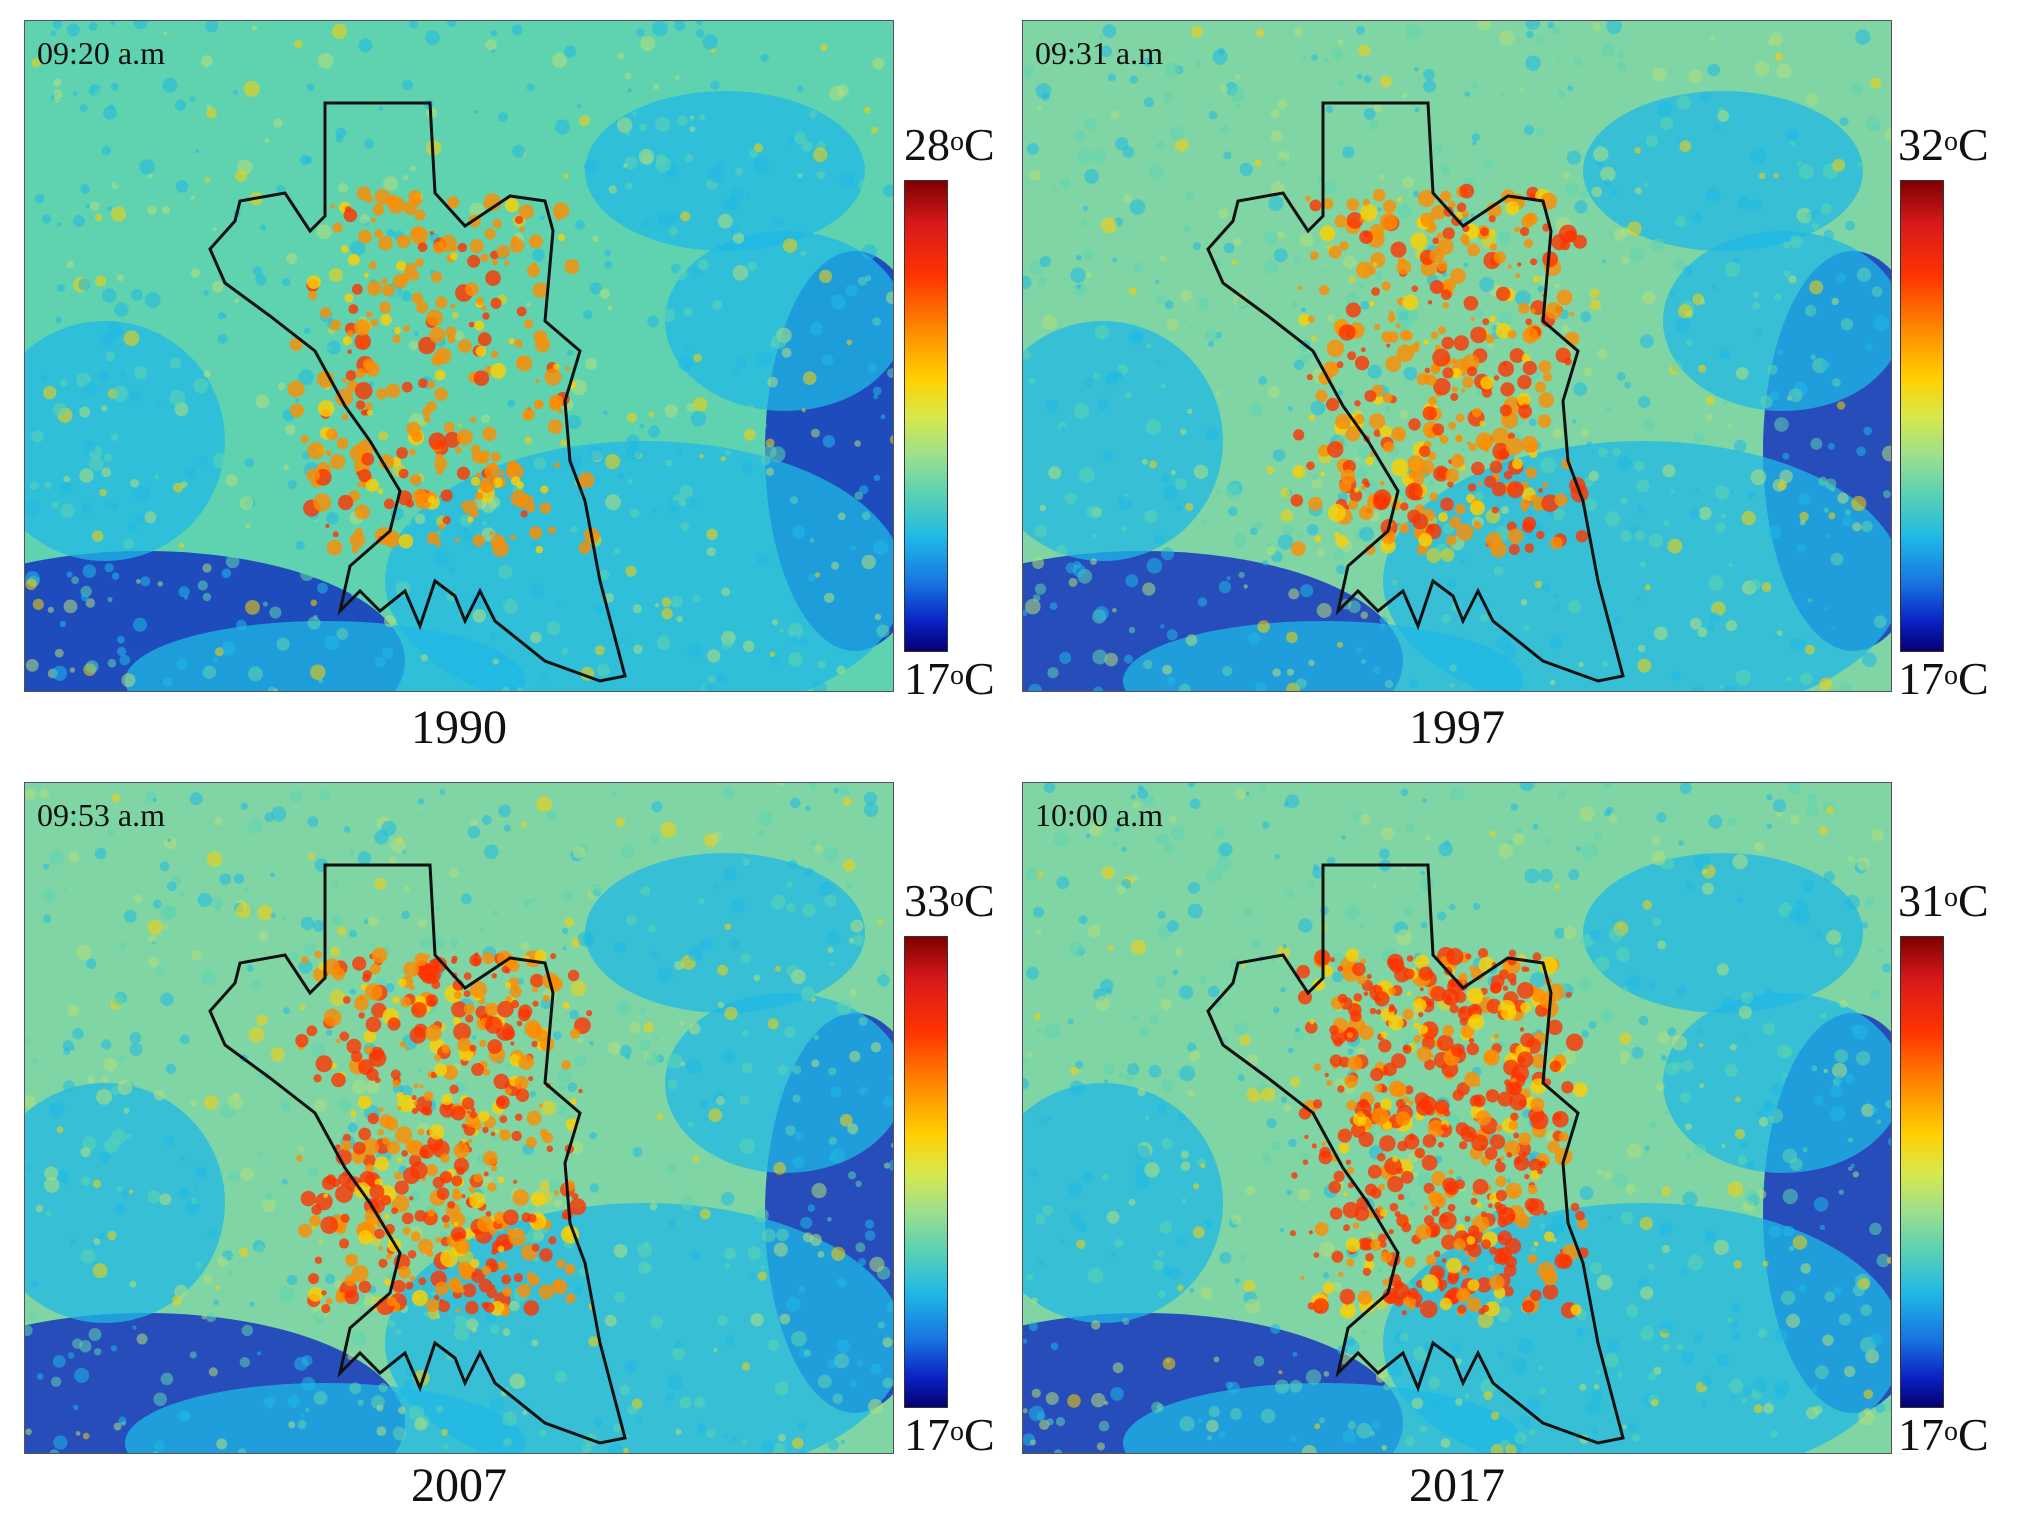 The width and height of the screenshot is (2024, 1520). Describe the element at coordinates (101, 53) in the screenshot. I see `acquisition-time: 09:20 a.m` at that location.